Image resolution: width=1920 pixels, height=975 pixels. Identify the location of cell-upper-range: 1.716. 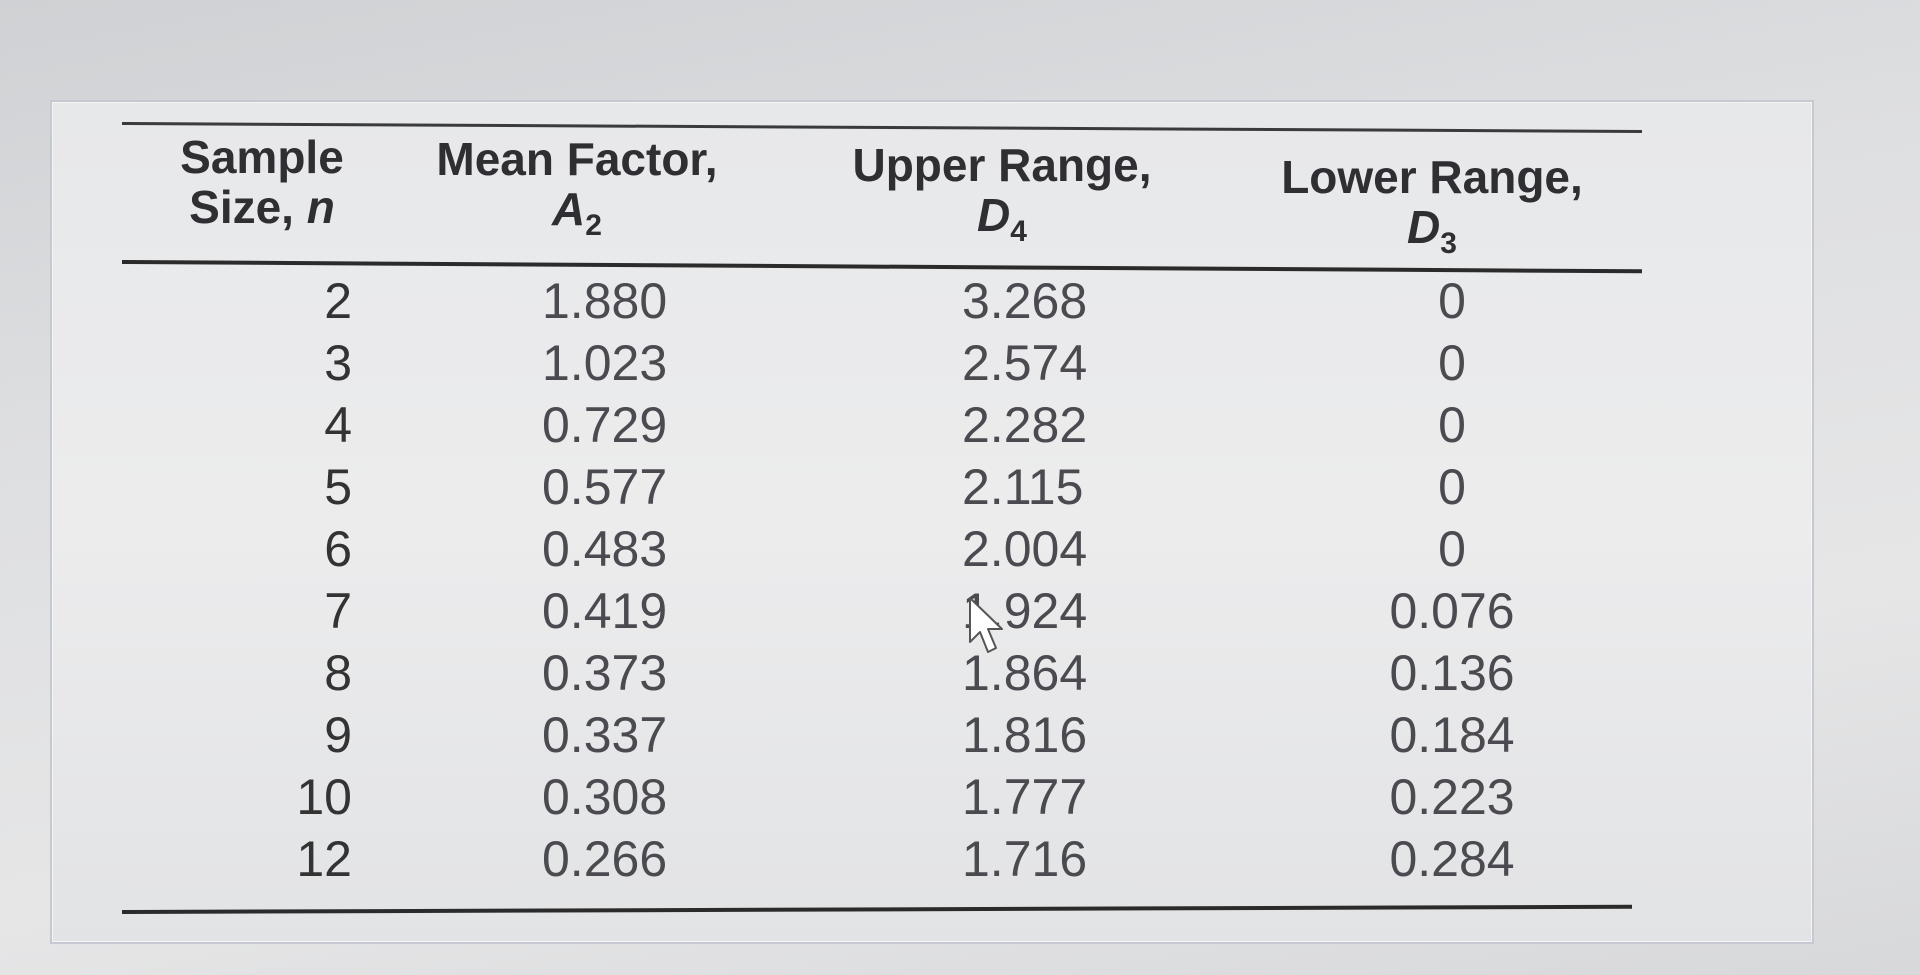
(1025, 859).